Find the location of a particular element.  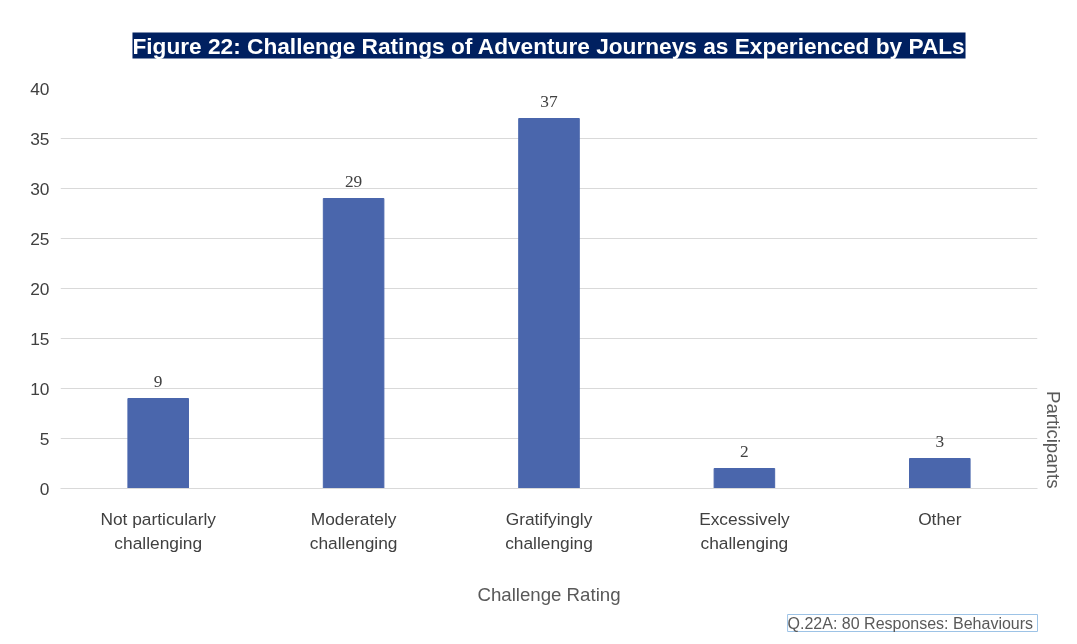

y-tick-label: 15 is located at coordinates (40, 338).